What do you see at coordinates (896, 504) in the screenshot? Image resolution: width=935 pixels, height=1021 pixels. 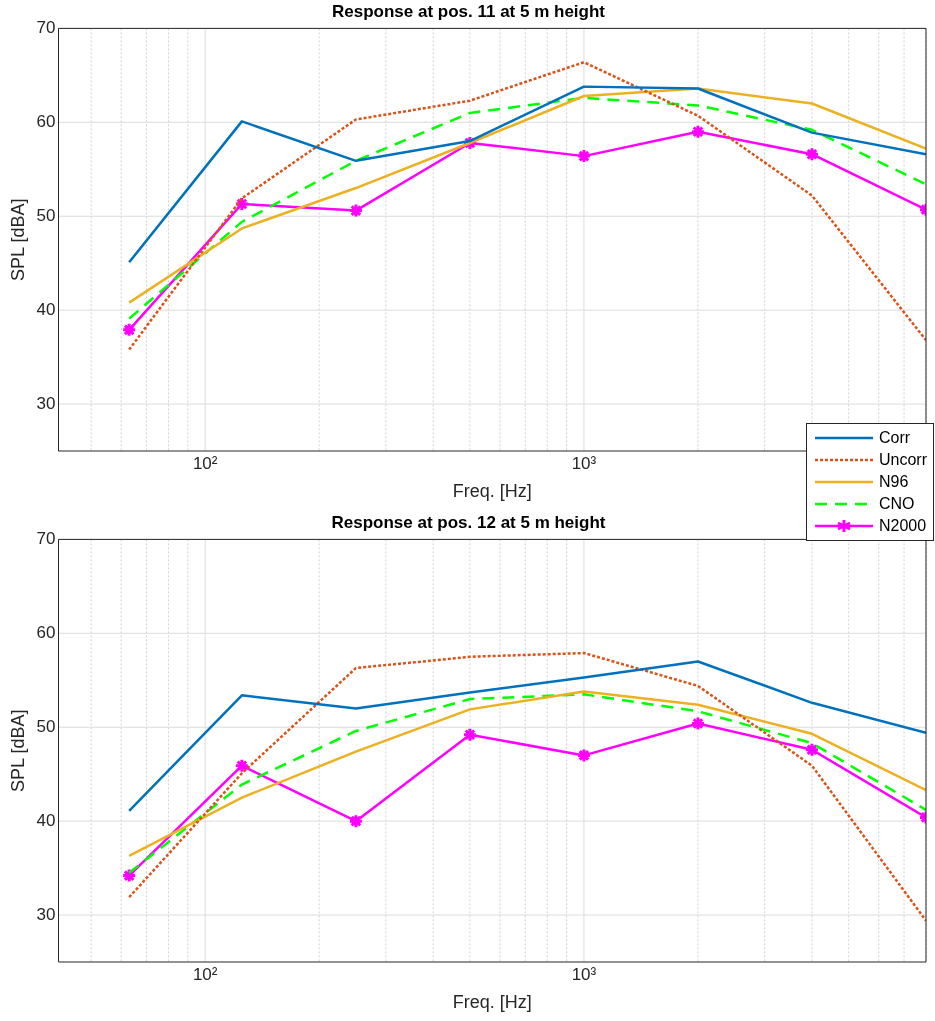 I see `legend-label: CNO` at bounding box center [896, 504].